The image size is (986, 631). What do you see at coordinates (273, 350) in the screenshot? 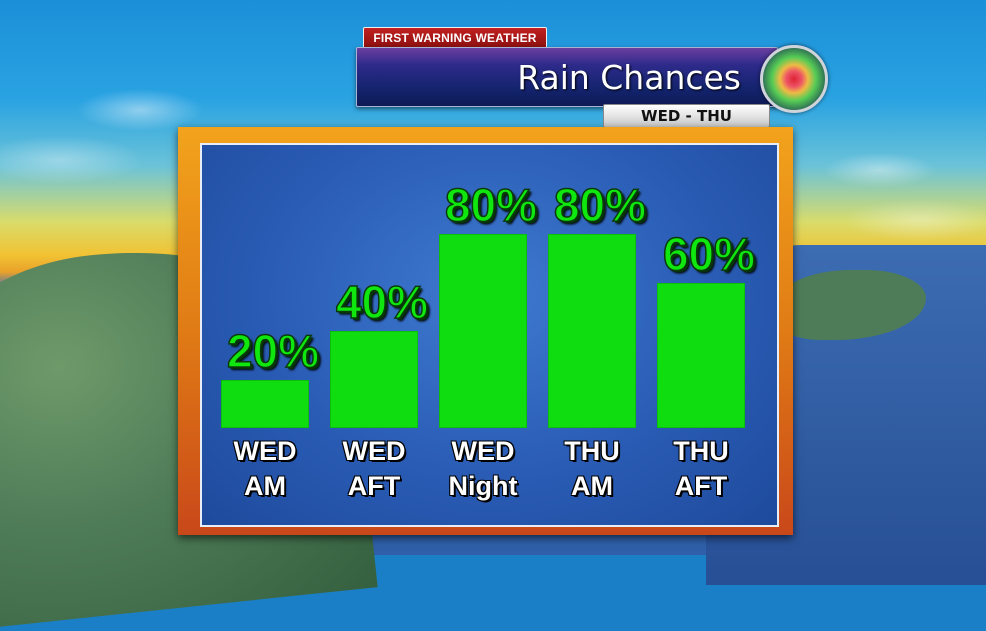
I see `data-label: 20%` at bounding box center [273, 350].